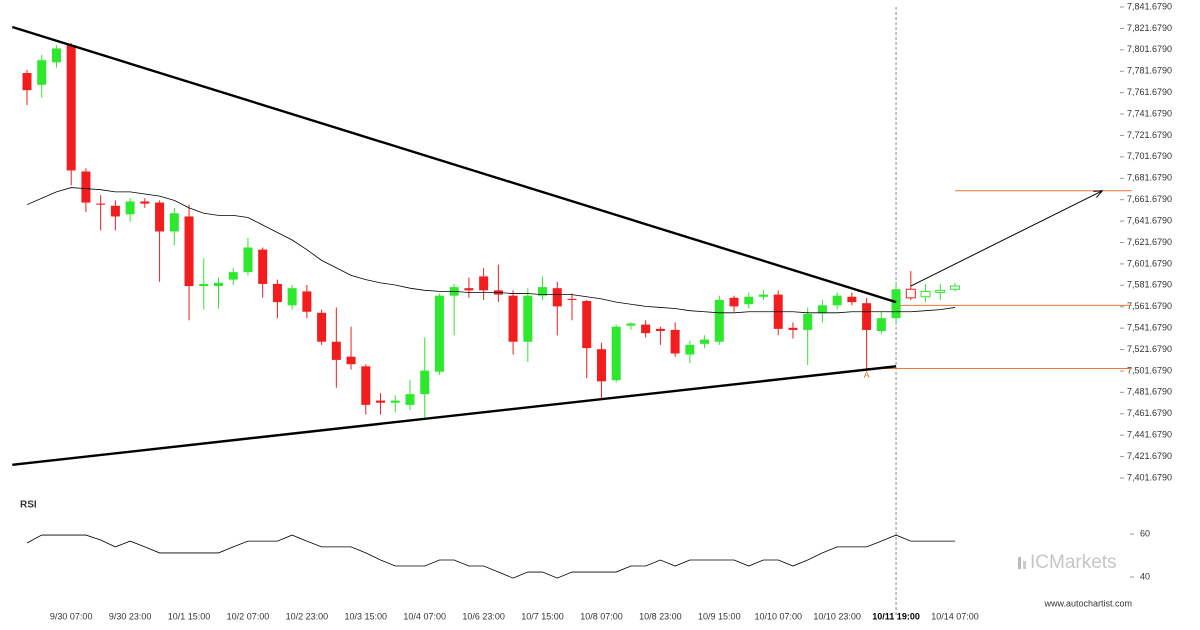 Image resolution: width=1200 pixels, height=630 pixels. I want to click on y-tick-label: 7,801.6790, so click(1149, 49).